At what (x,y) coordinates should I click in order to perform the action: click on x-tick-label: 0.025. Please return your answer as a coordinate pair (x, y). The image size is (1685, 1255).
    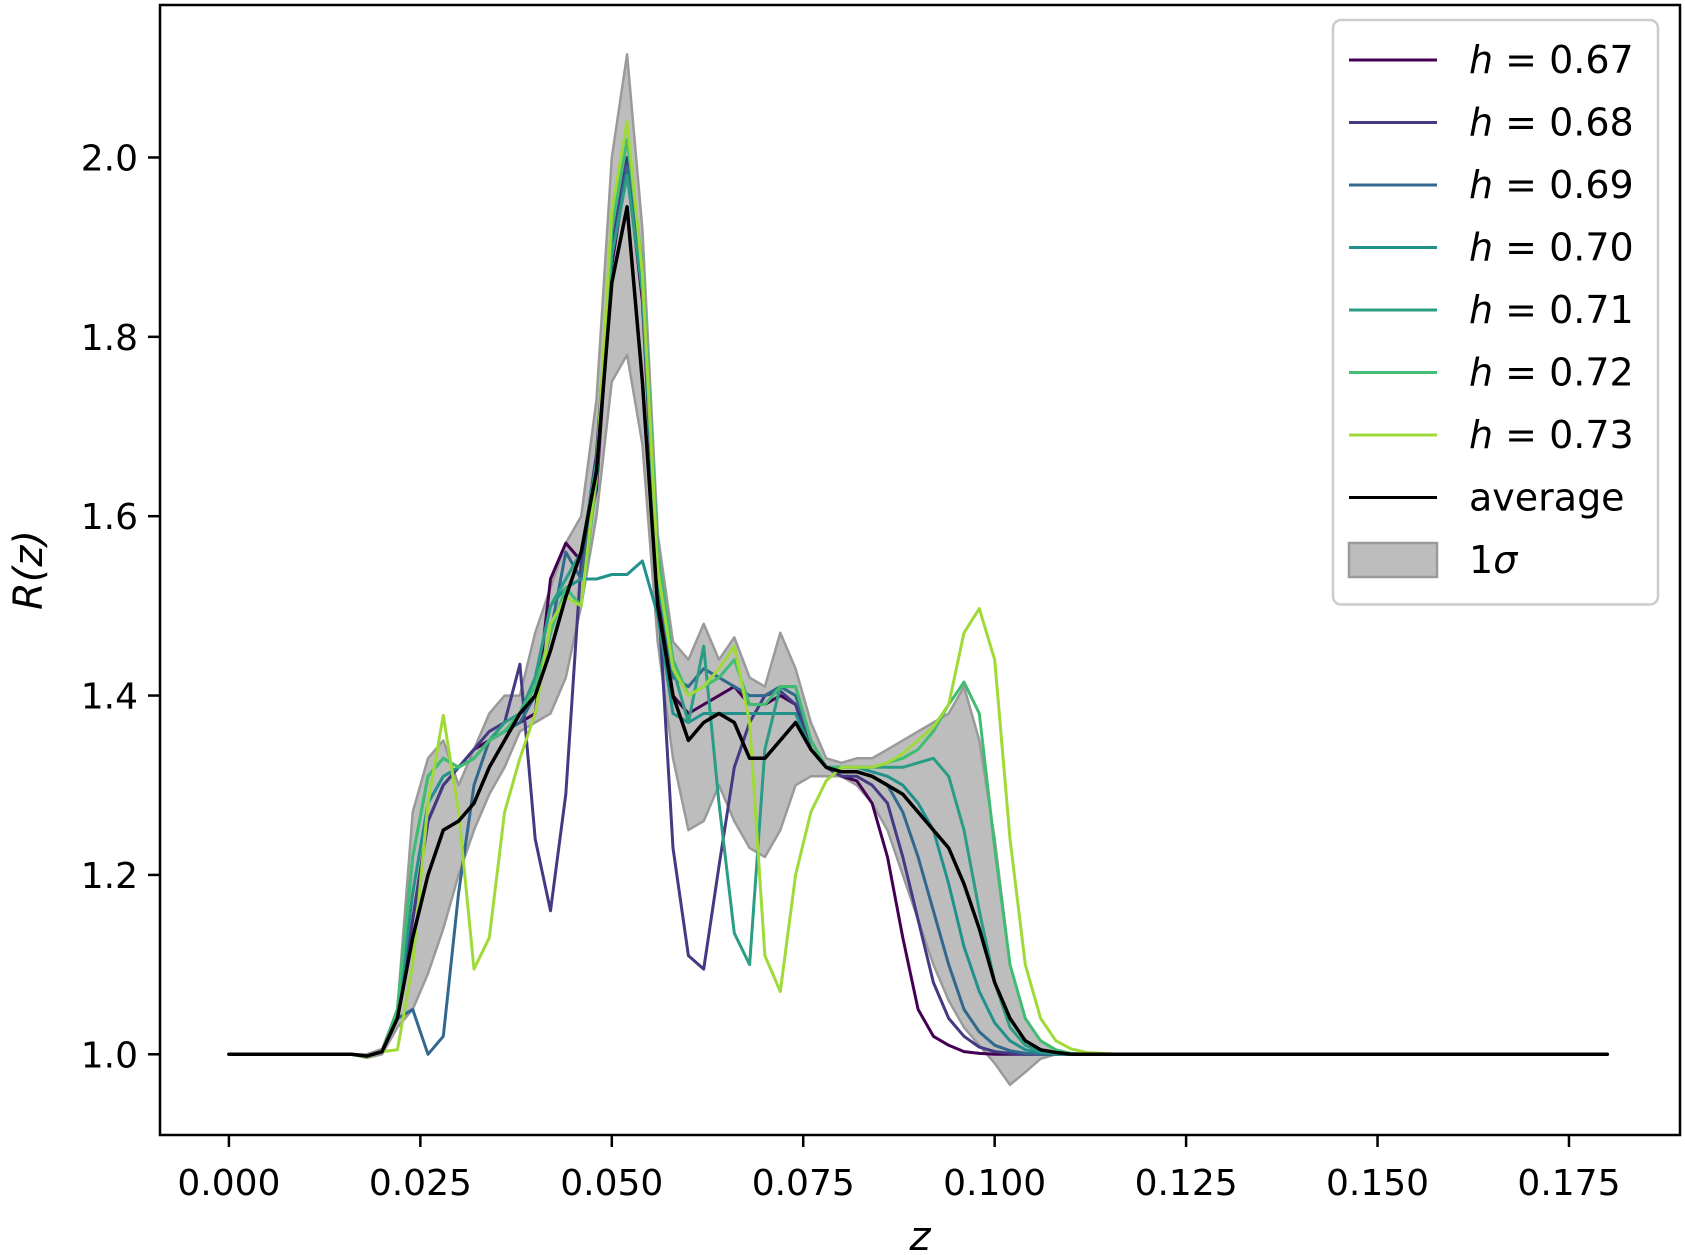
    Looking at the image, I should click on (420, 1183).